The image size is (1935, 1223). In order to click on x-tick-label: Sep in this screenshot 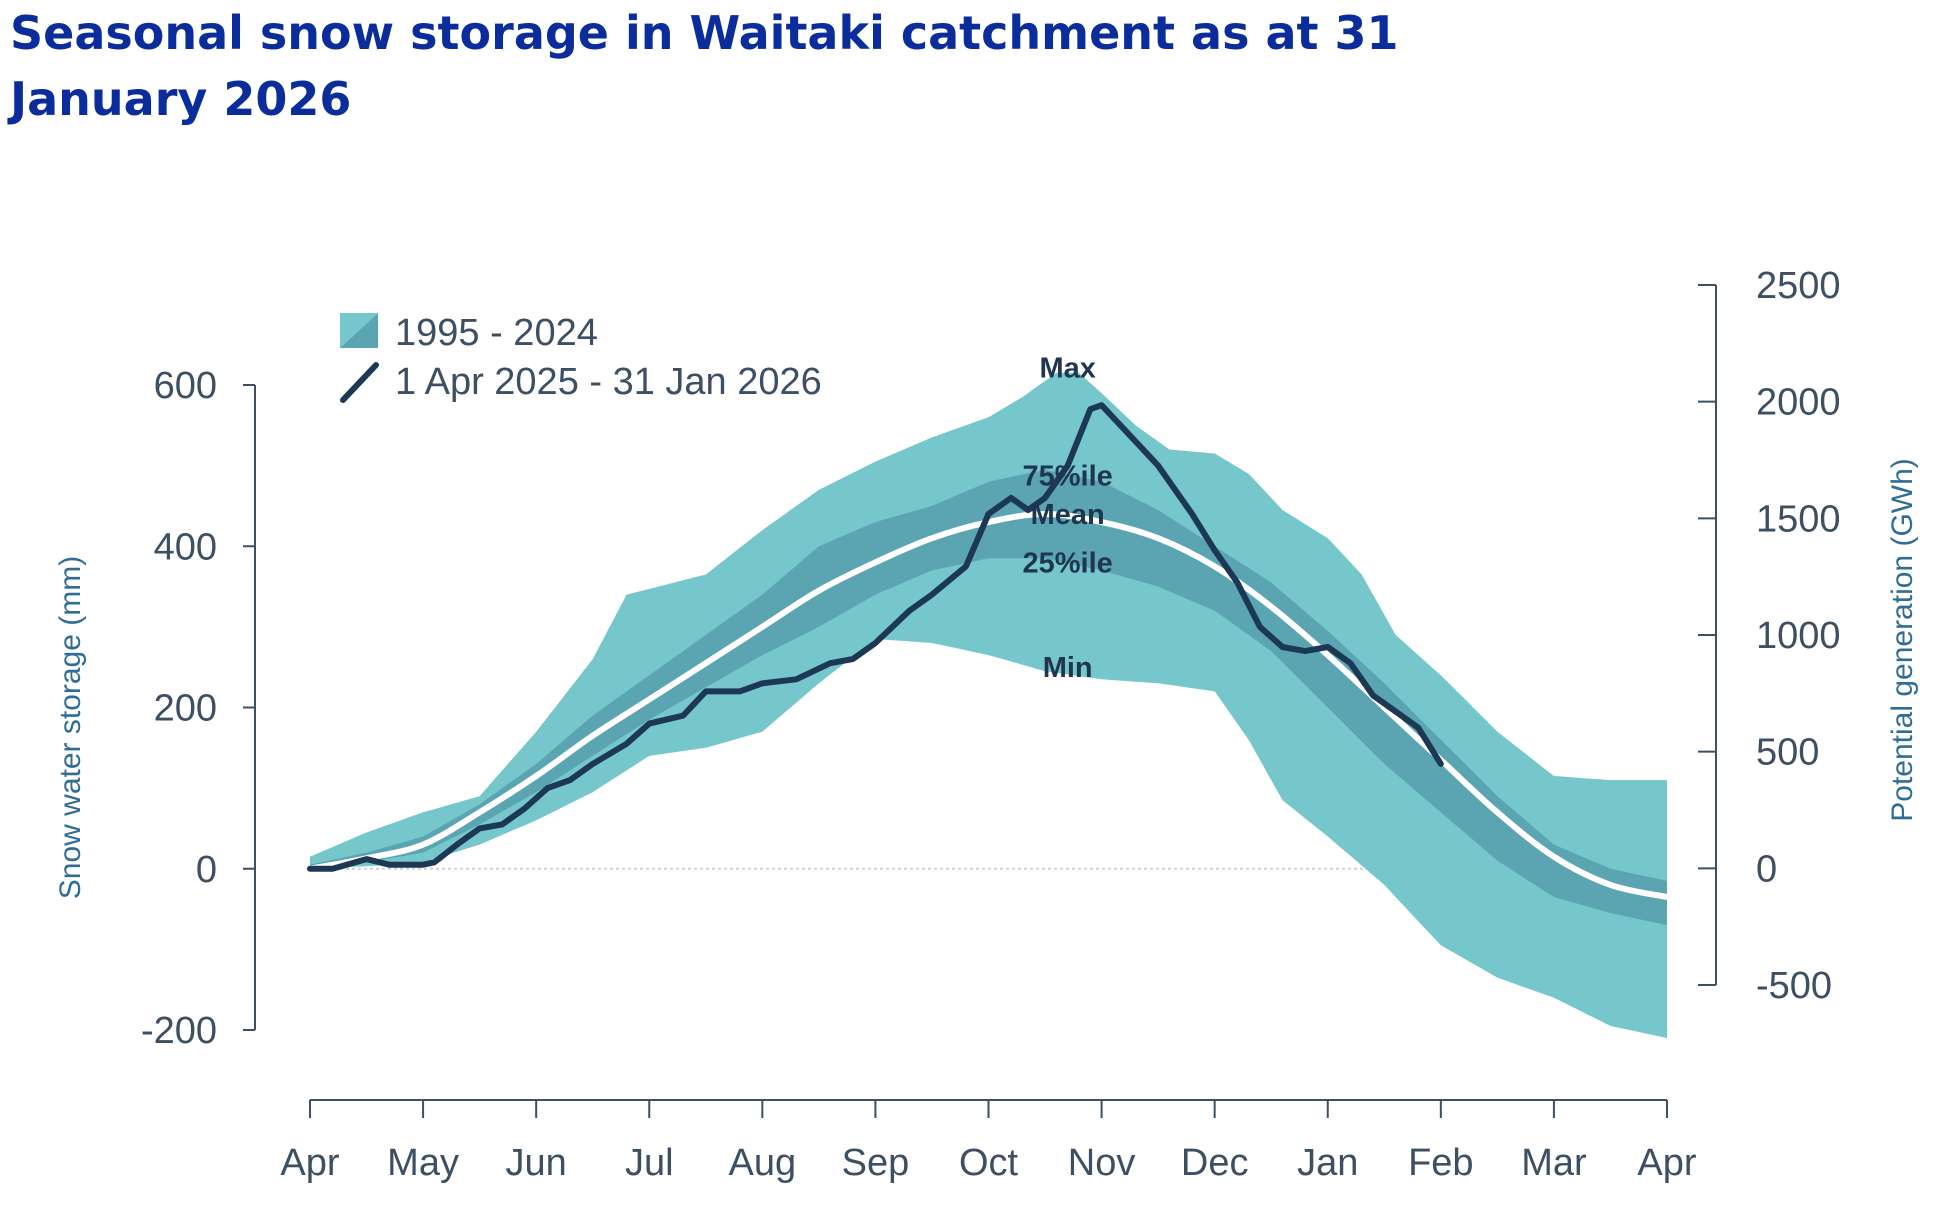, I will do `click(876, 1163)`.